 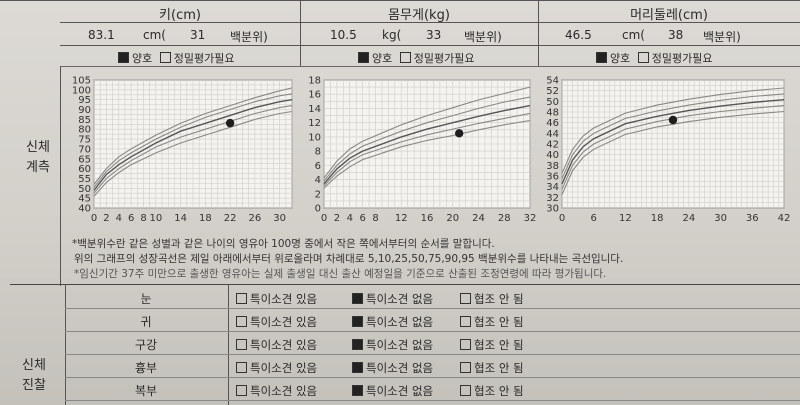 I want to click on y-tick-label: 34, so click(x=552, y=187).